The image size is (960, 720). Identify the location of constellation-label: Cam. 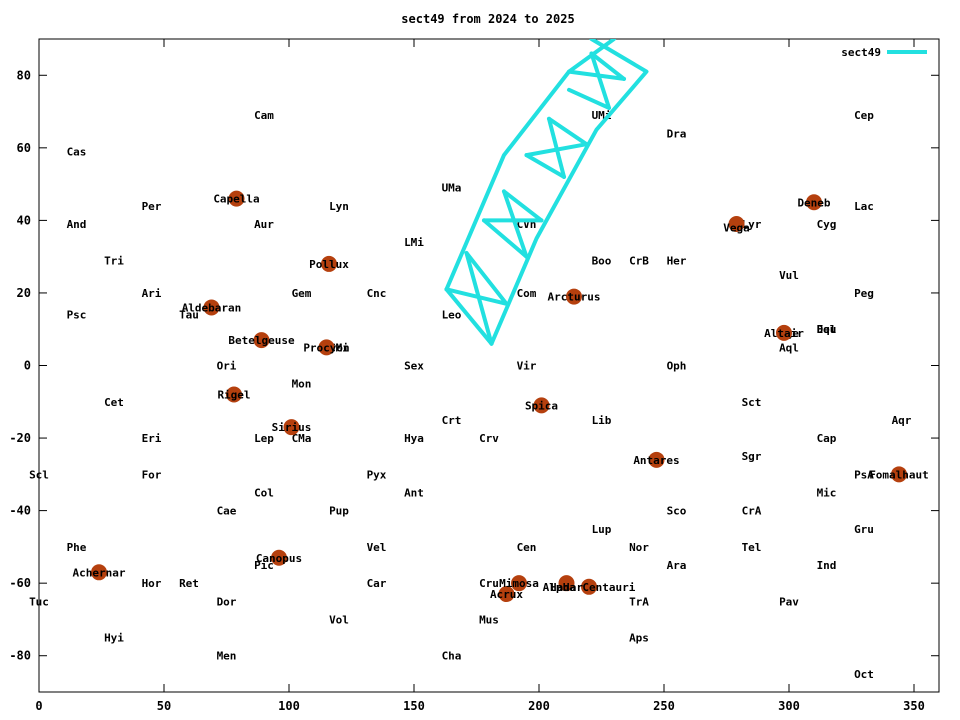
(264, 115).